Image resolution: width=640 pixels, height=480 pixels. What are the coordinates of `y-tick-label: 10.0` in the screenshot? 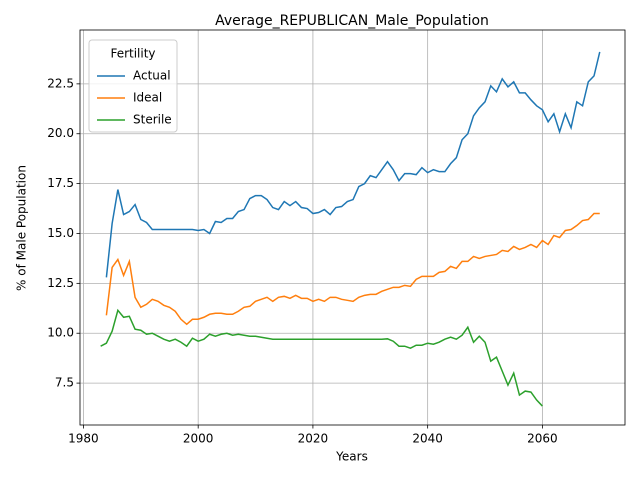 It's located at (60, 333).